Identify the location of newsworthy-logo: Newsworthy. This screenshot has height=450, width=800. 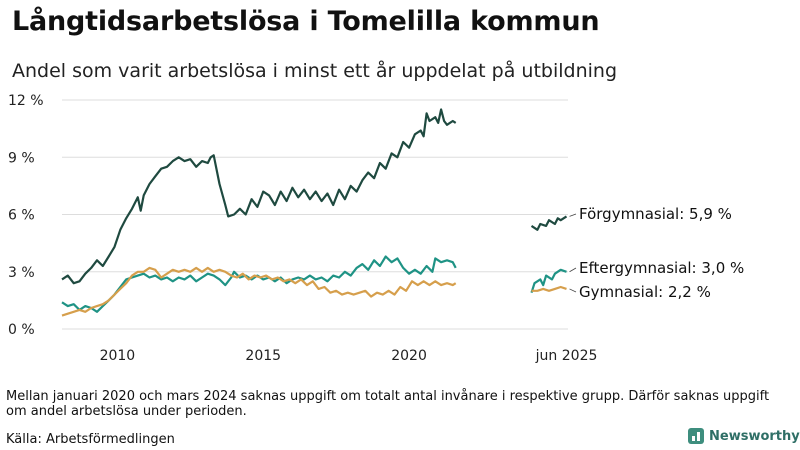
(744, 436).